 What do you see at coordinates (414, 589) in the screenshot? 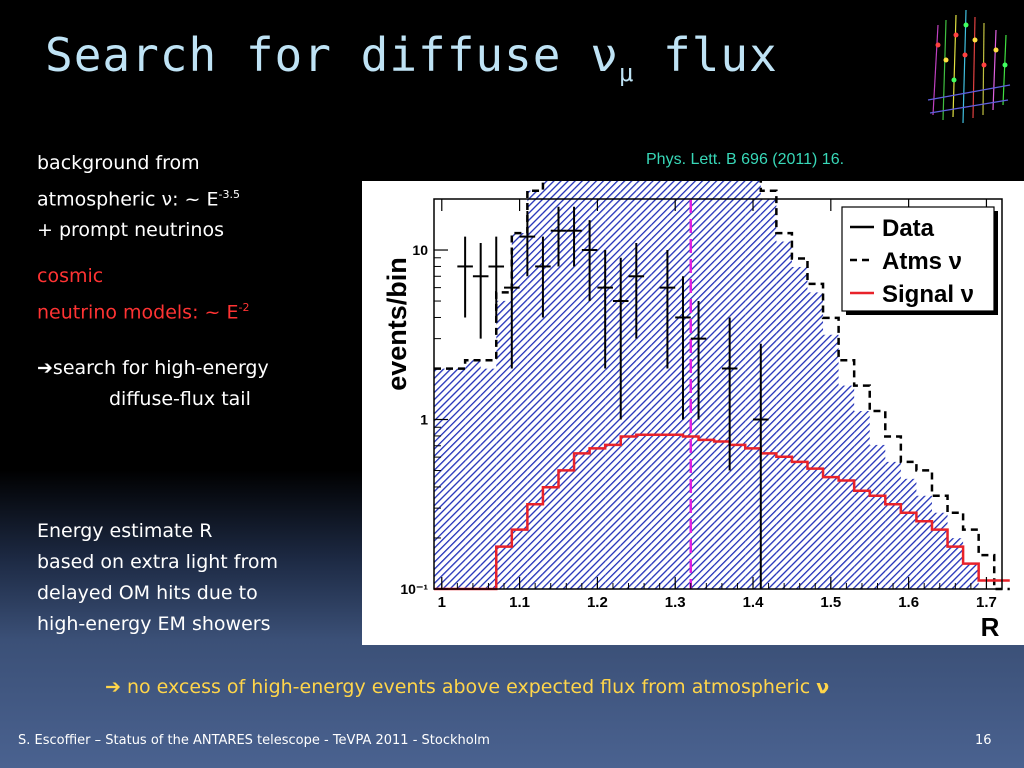
I see `y-tick-label: 10⁻¹` at bounding box center [414, 589].